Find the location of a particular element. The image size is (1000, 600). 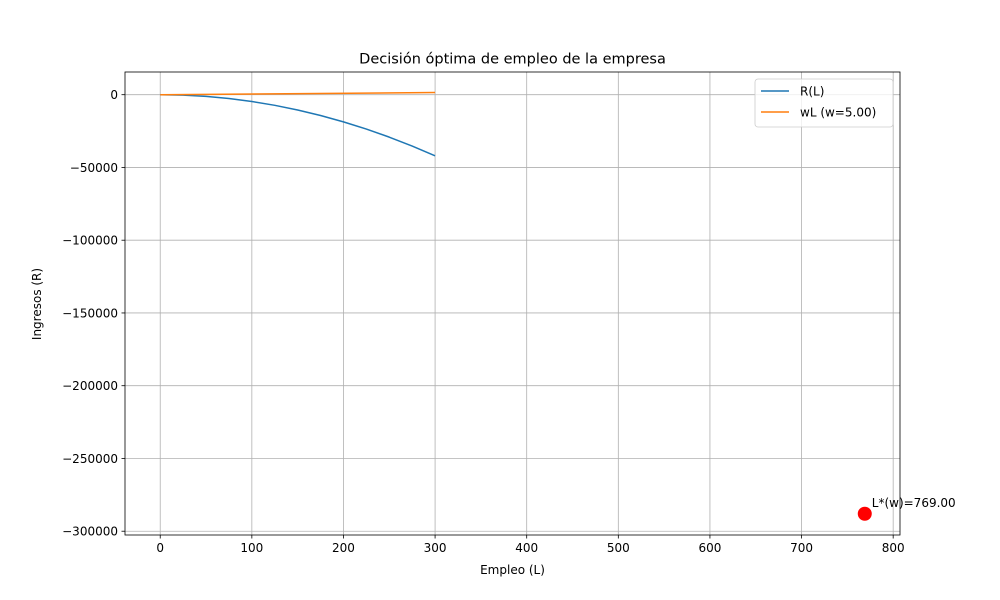

series-layer is located at coordinates (298, 124).